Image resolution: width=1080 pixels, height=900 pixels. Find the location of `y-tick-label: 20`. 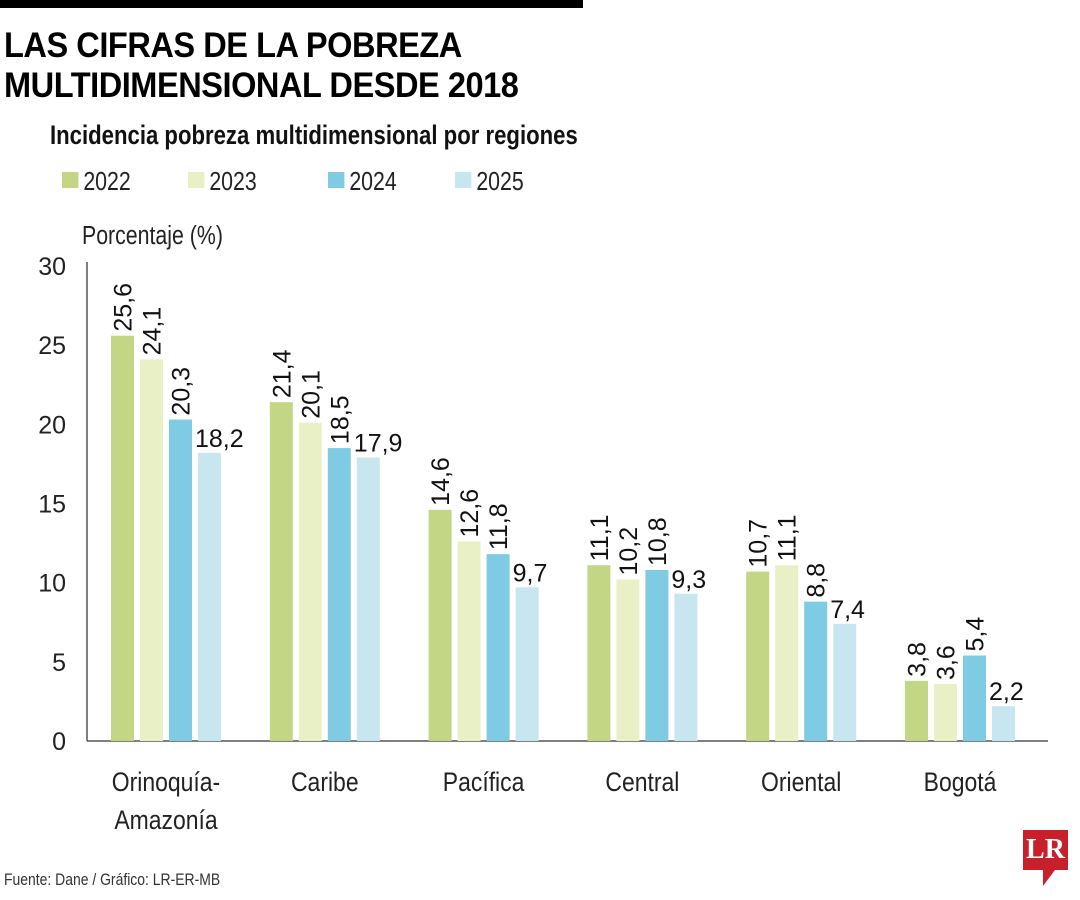

y-tick-label: 20 is located at coordinates (52, 425).